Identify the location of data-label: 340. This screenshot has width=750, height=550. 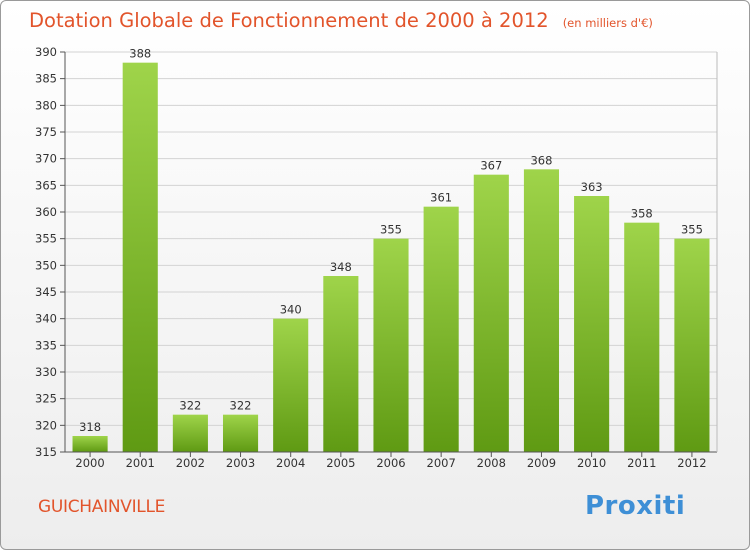
(291, 310).